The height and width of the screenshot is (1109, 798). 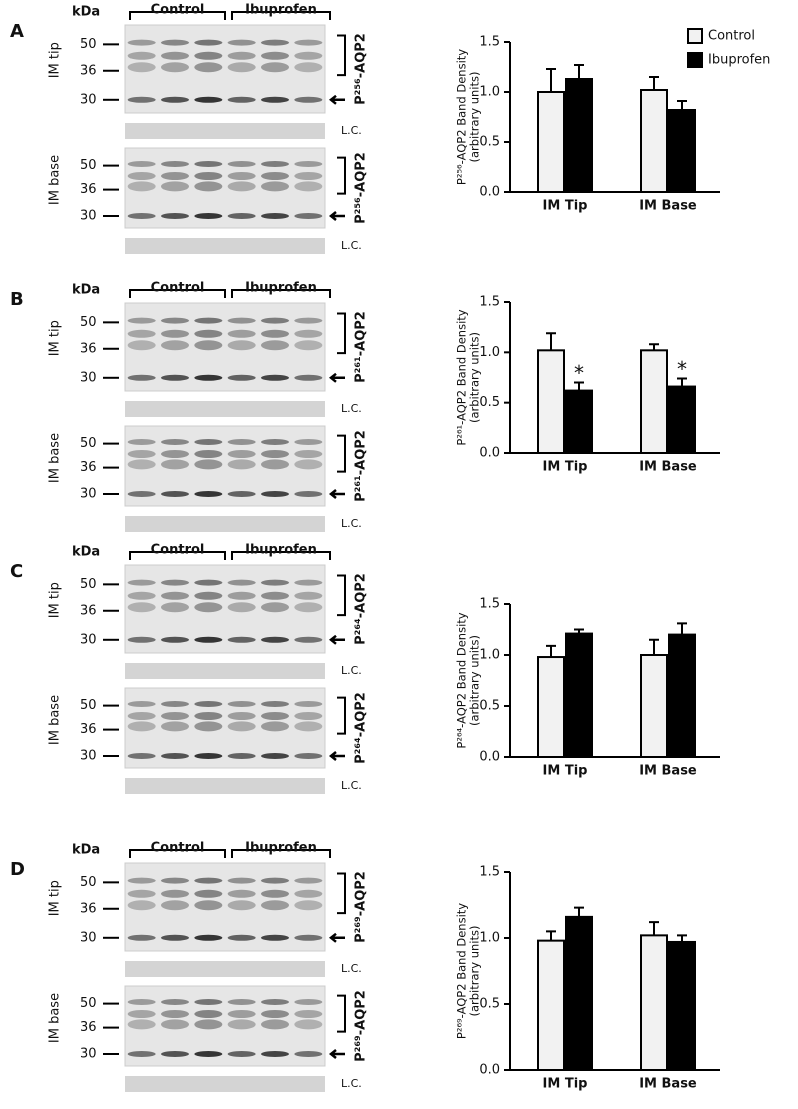 I want to click on legend-swatch, so click(x=695, y=36).